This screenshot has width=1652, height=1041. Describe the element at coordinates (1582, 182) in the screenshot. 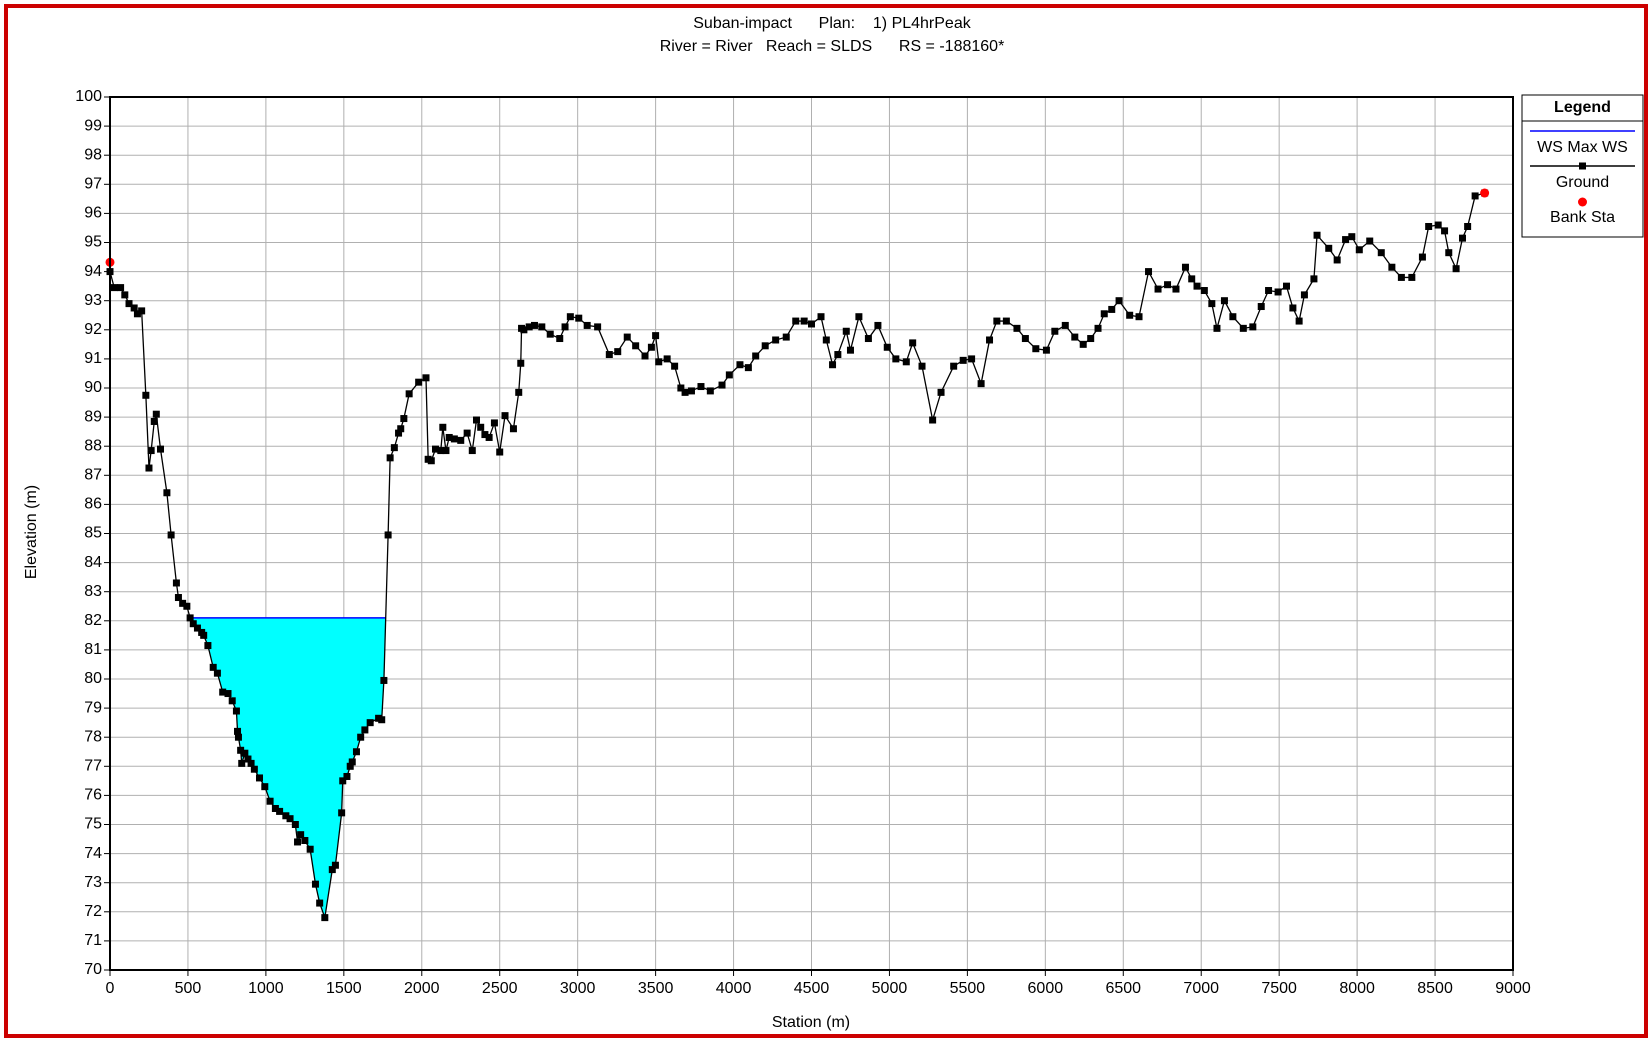

I see `legend-label: Ground` at that location.